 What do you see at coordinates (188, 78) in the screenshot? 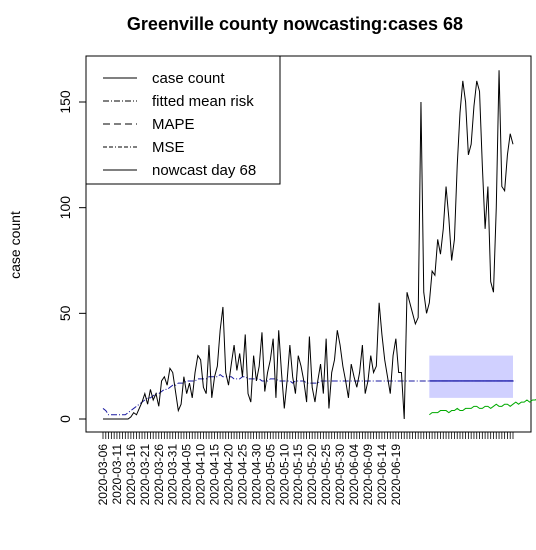
I see `legend-label-0: case count` at bounding box center [188, 78].